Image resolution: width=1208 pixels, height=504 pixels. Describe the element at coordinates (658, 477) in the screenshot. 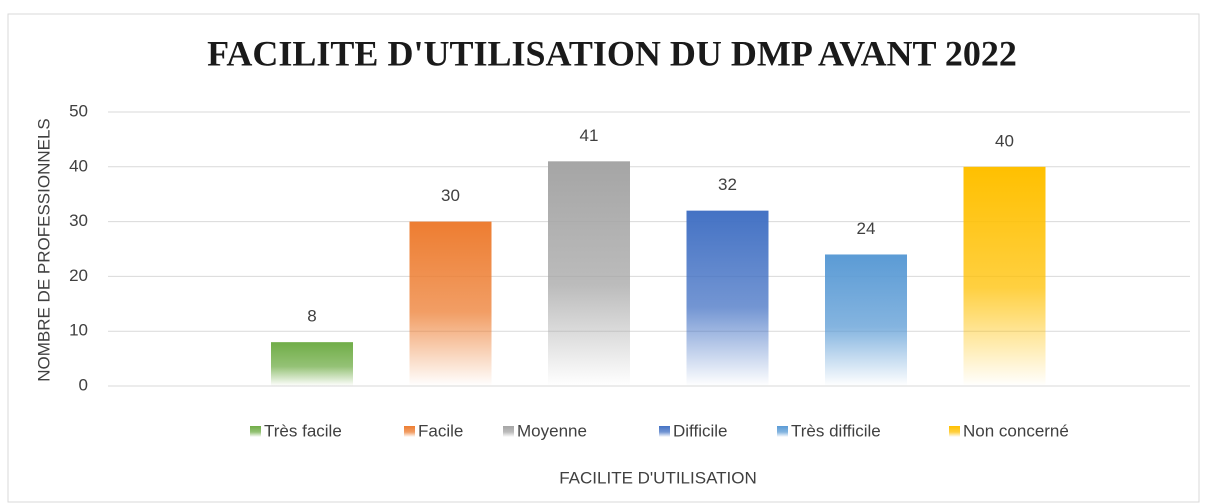

I see `x-axis-label: FACILITE D'UTILISATION` at that location.